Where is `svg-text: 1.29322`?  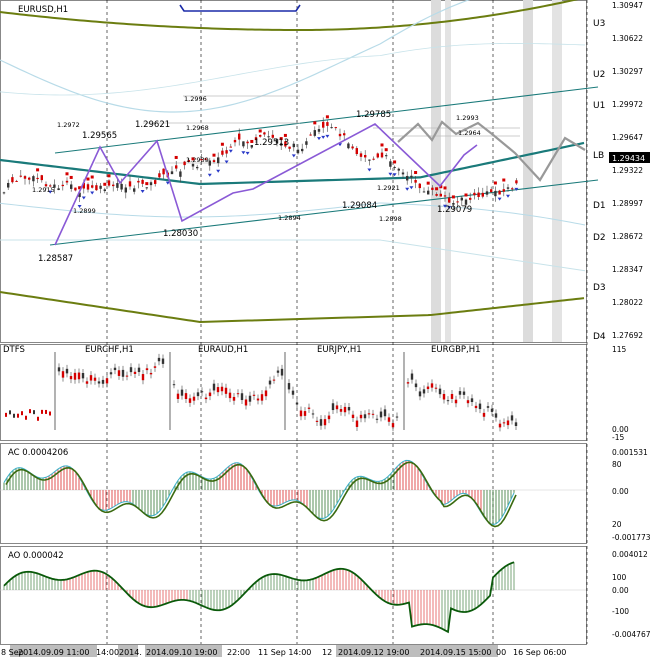 svg-text: 1.29322 is located at coordinates (627, 170).